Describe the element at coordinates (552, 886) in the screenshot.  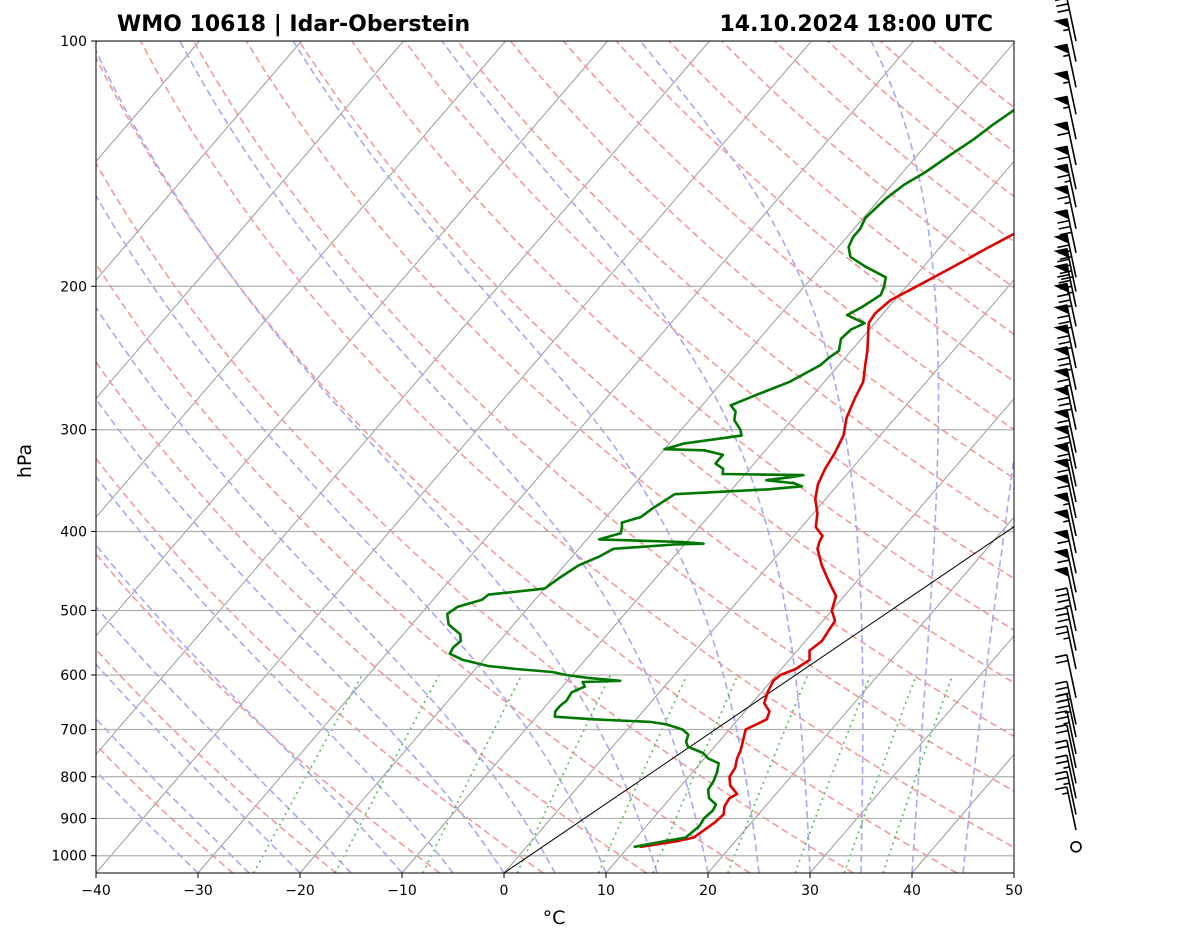
I see `x-axis-ticks: −40 −30 −20 −10 0 10 20 30 40 50` at that location.